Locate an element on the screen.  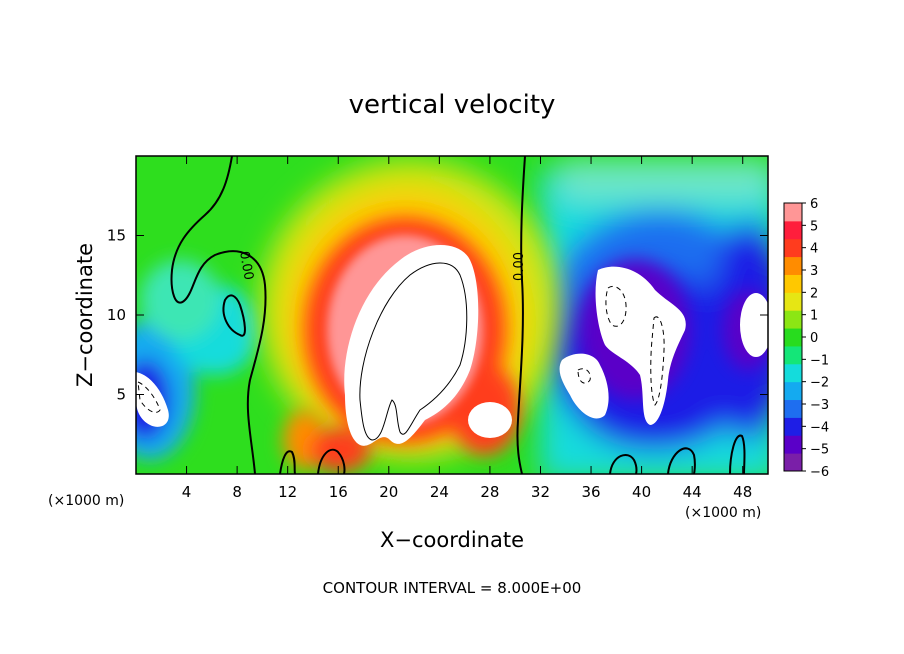
y-tick-label: 10 is located at coordinates (116, 315).